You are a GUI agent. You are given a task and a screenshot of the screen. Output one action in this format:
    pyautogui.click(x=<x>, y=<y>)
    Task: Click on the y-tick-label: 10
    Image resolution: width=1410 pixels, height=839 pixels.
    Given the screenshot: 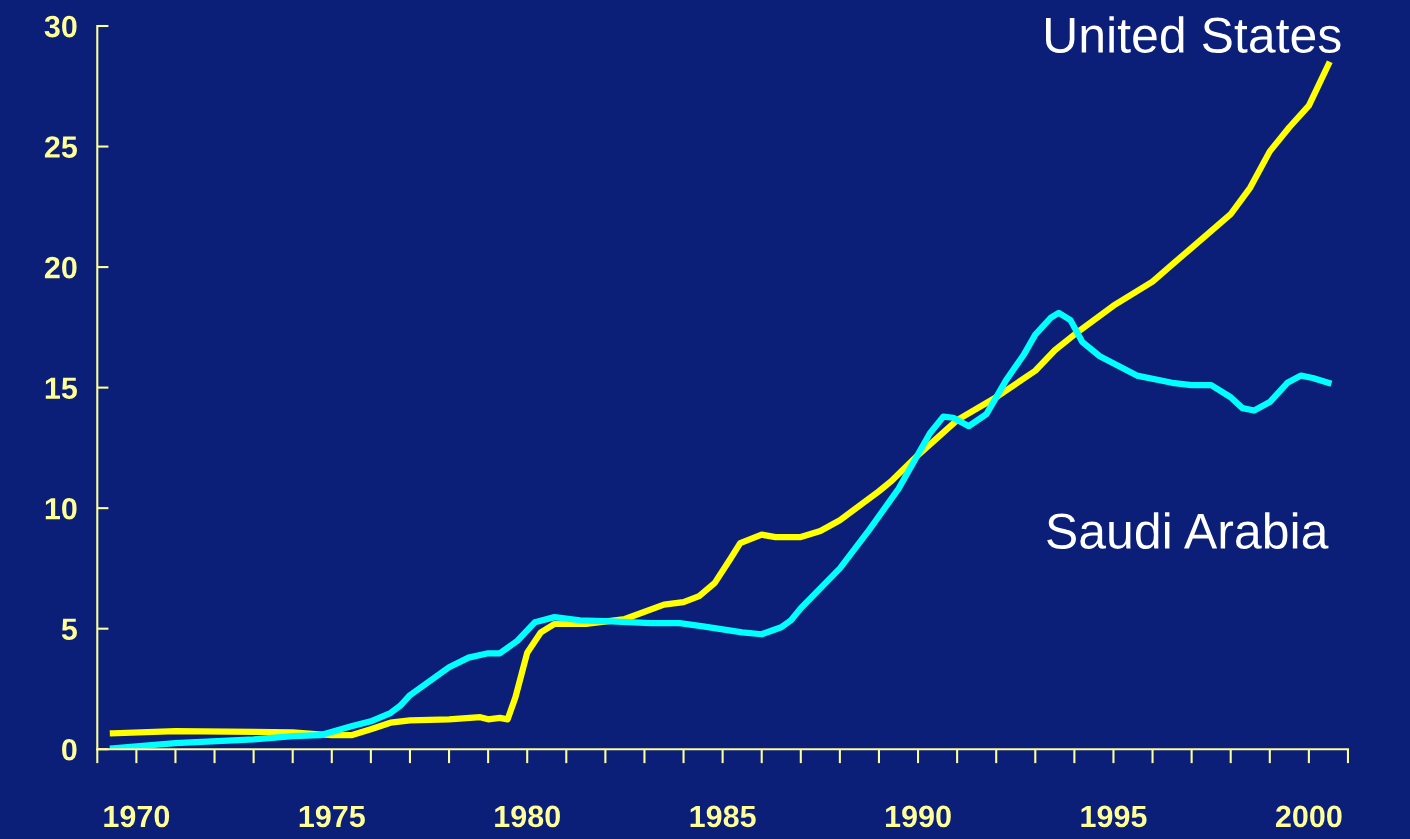 What is the action you would take?
    pyautogui.click(x=61, y=508)
    